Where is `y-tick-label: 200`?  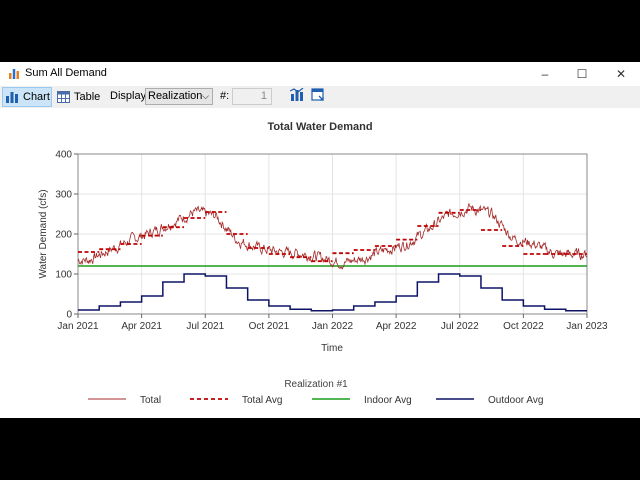 y-tick-label: 200 is located at coordinates (63, 235).